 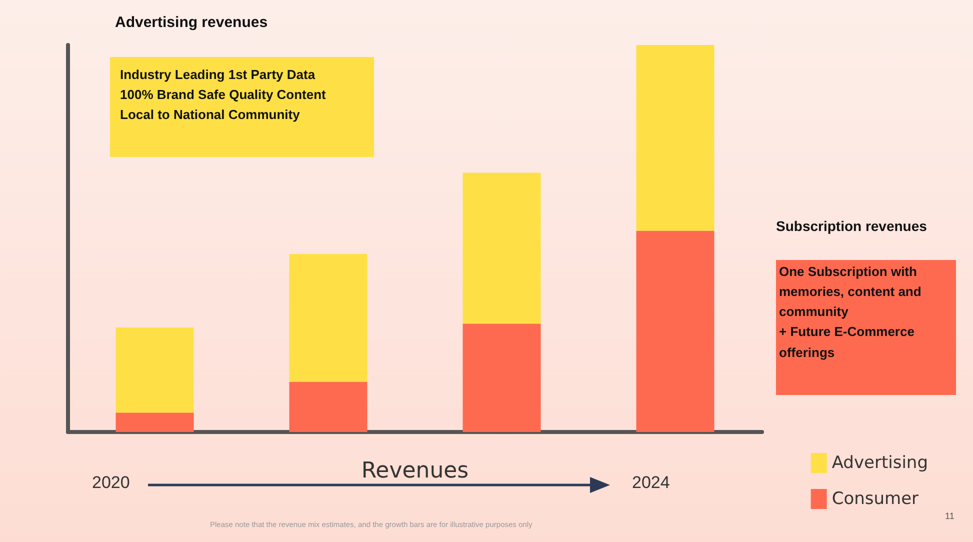 I want to click on text: 11, so click(x=949, y=516).